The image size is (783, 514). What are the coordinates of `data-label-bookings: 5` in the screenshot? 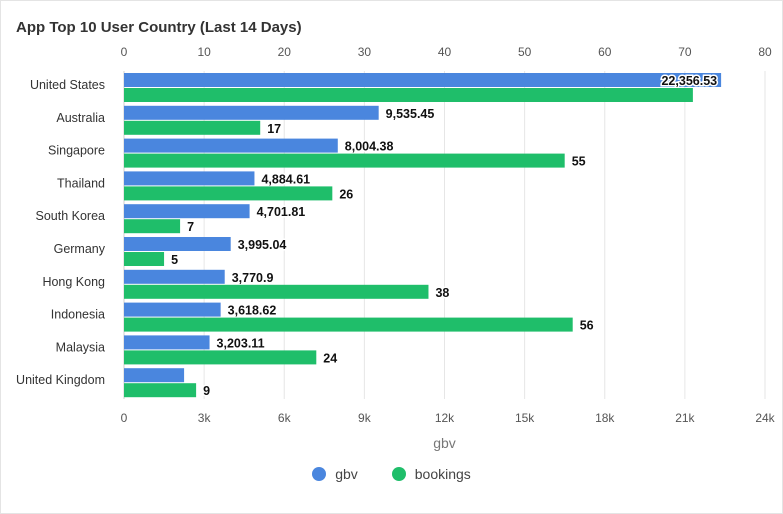 It's located at (174, 260).